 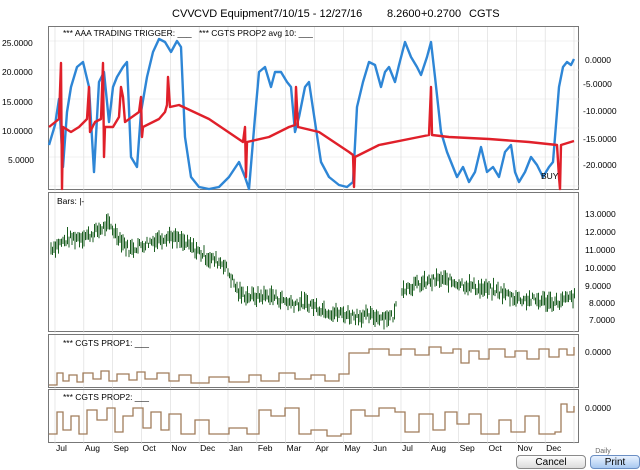 I want to click on prop2-legend: *** CGTS PROP2: ___, so click(x=106, y=397).